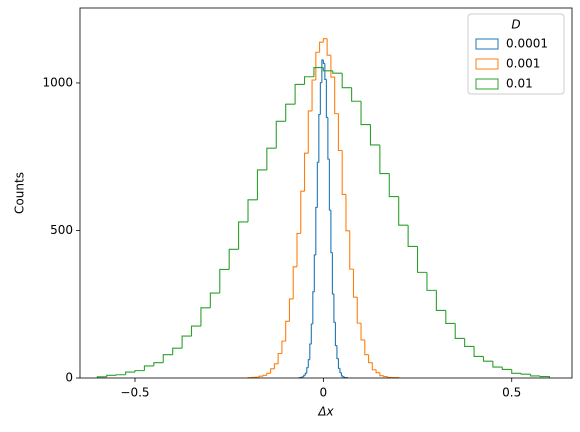 The height and width of the screenshot is (432, 580). What do you see at coordinates (61, 230) in the screenshot?
I see `y-tick-label: 500` at bounding box center [61, 230].